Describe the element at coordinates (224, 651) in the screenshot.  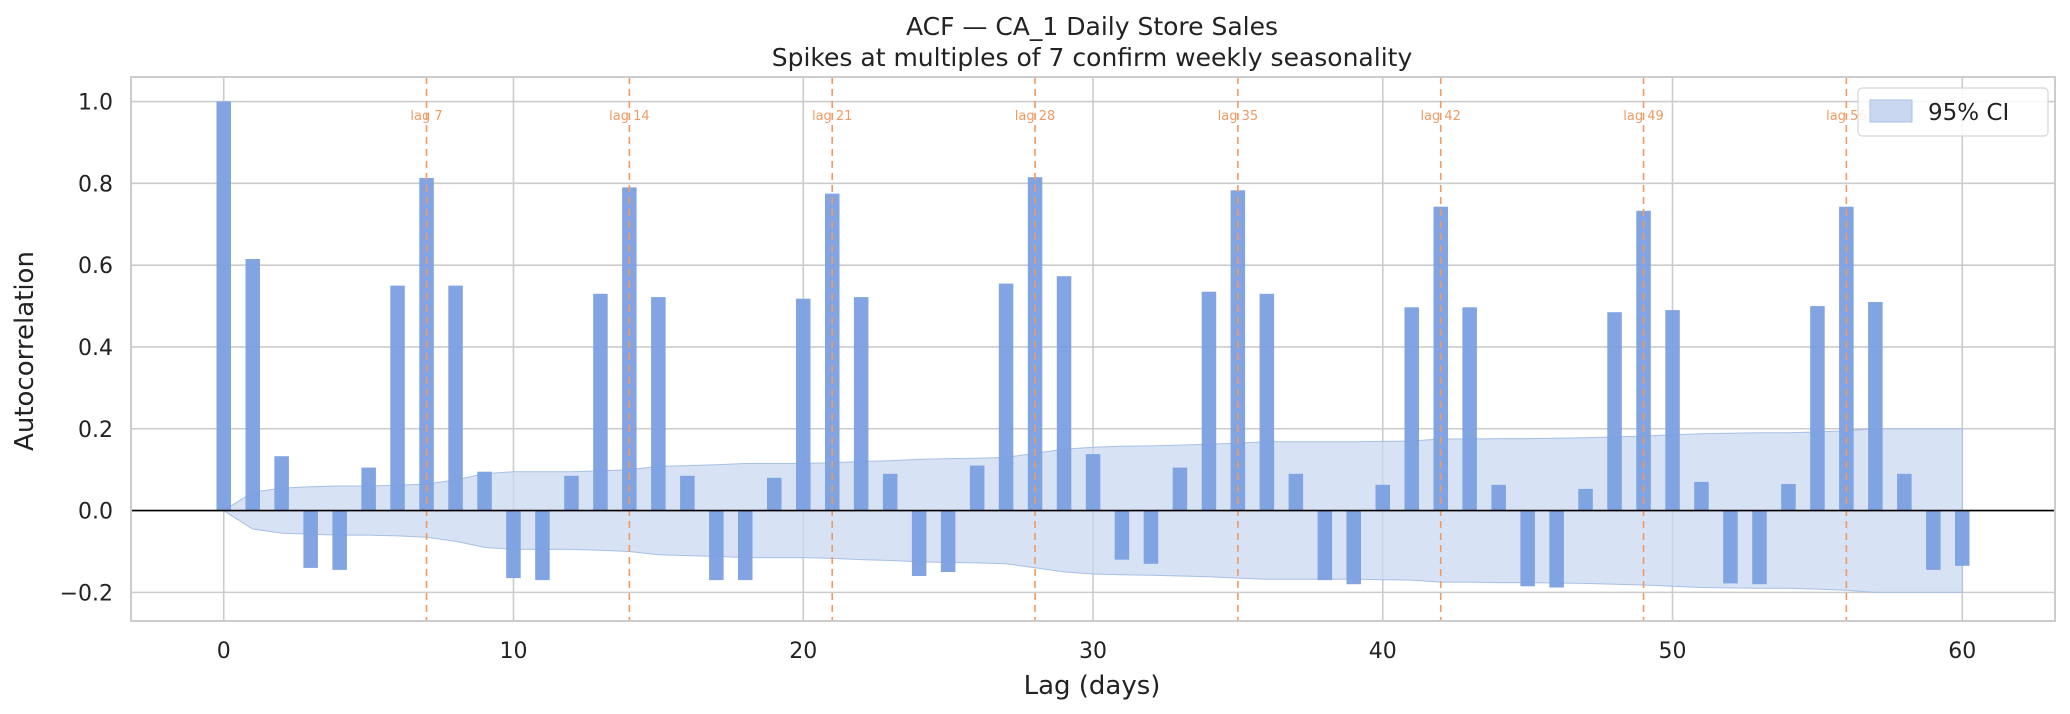
I see `x-tick-label: 0` at that location.